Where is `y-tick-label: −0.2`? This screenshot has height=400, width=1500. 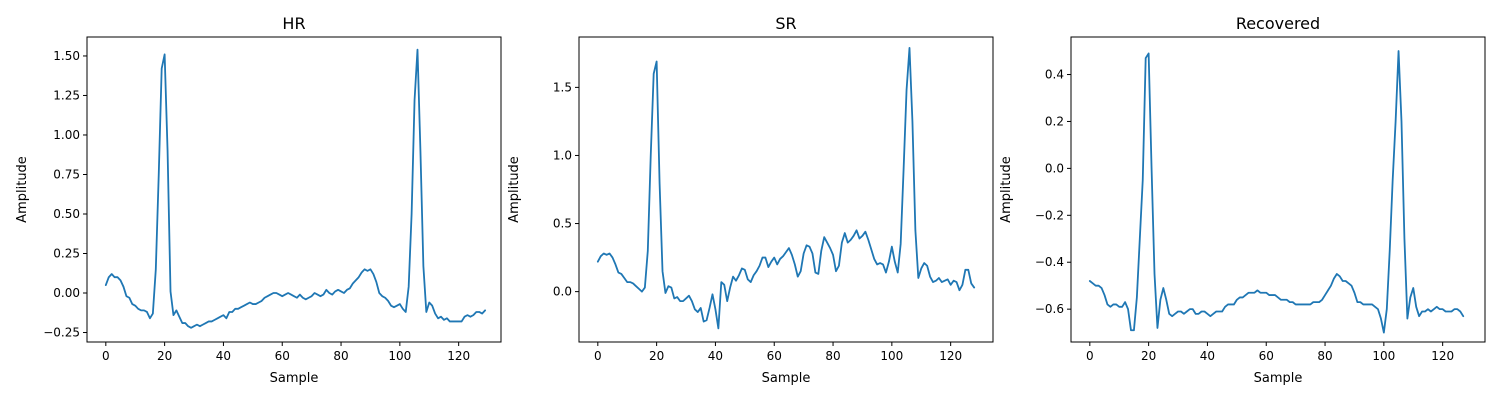 y-tick-label: −0.2 is located at coordinates (1049, 215).